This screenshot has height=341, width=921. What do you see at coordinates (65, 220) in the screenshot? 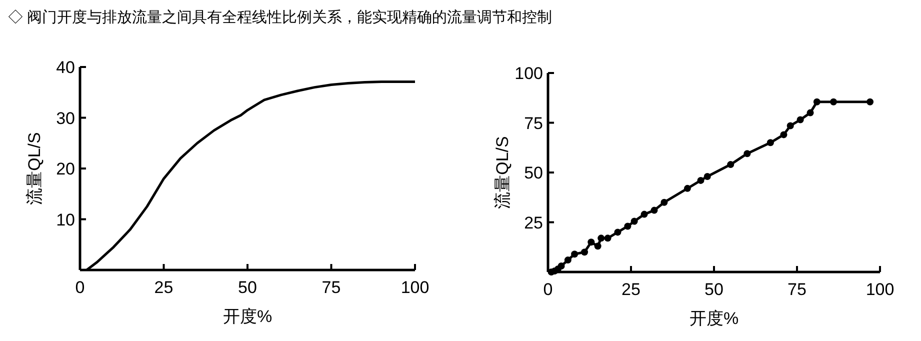
I see `ytick: 10` at bounding box center [65, 220].